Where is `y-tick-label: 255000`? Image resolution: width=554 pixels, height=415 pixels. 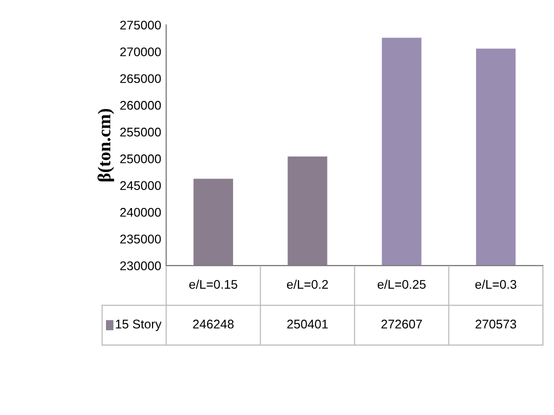 y-tick-label: 255000 is located at coordinates (140, 132).